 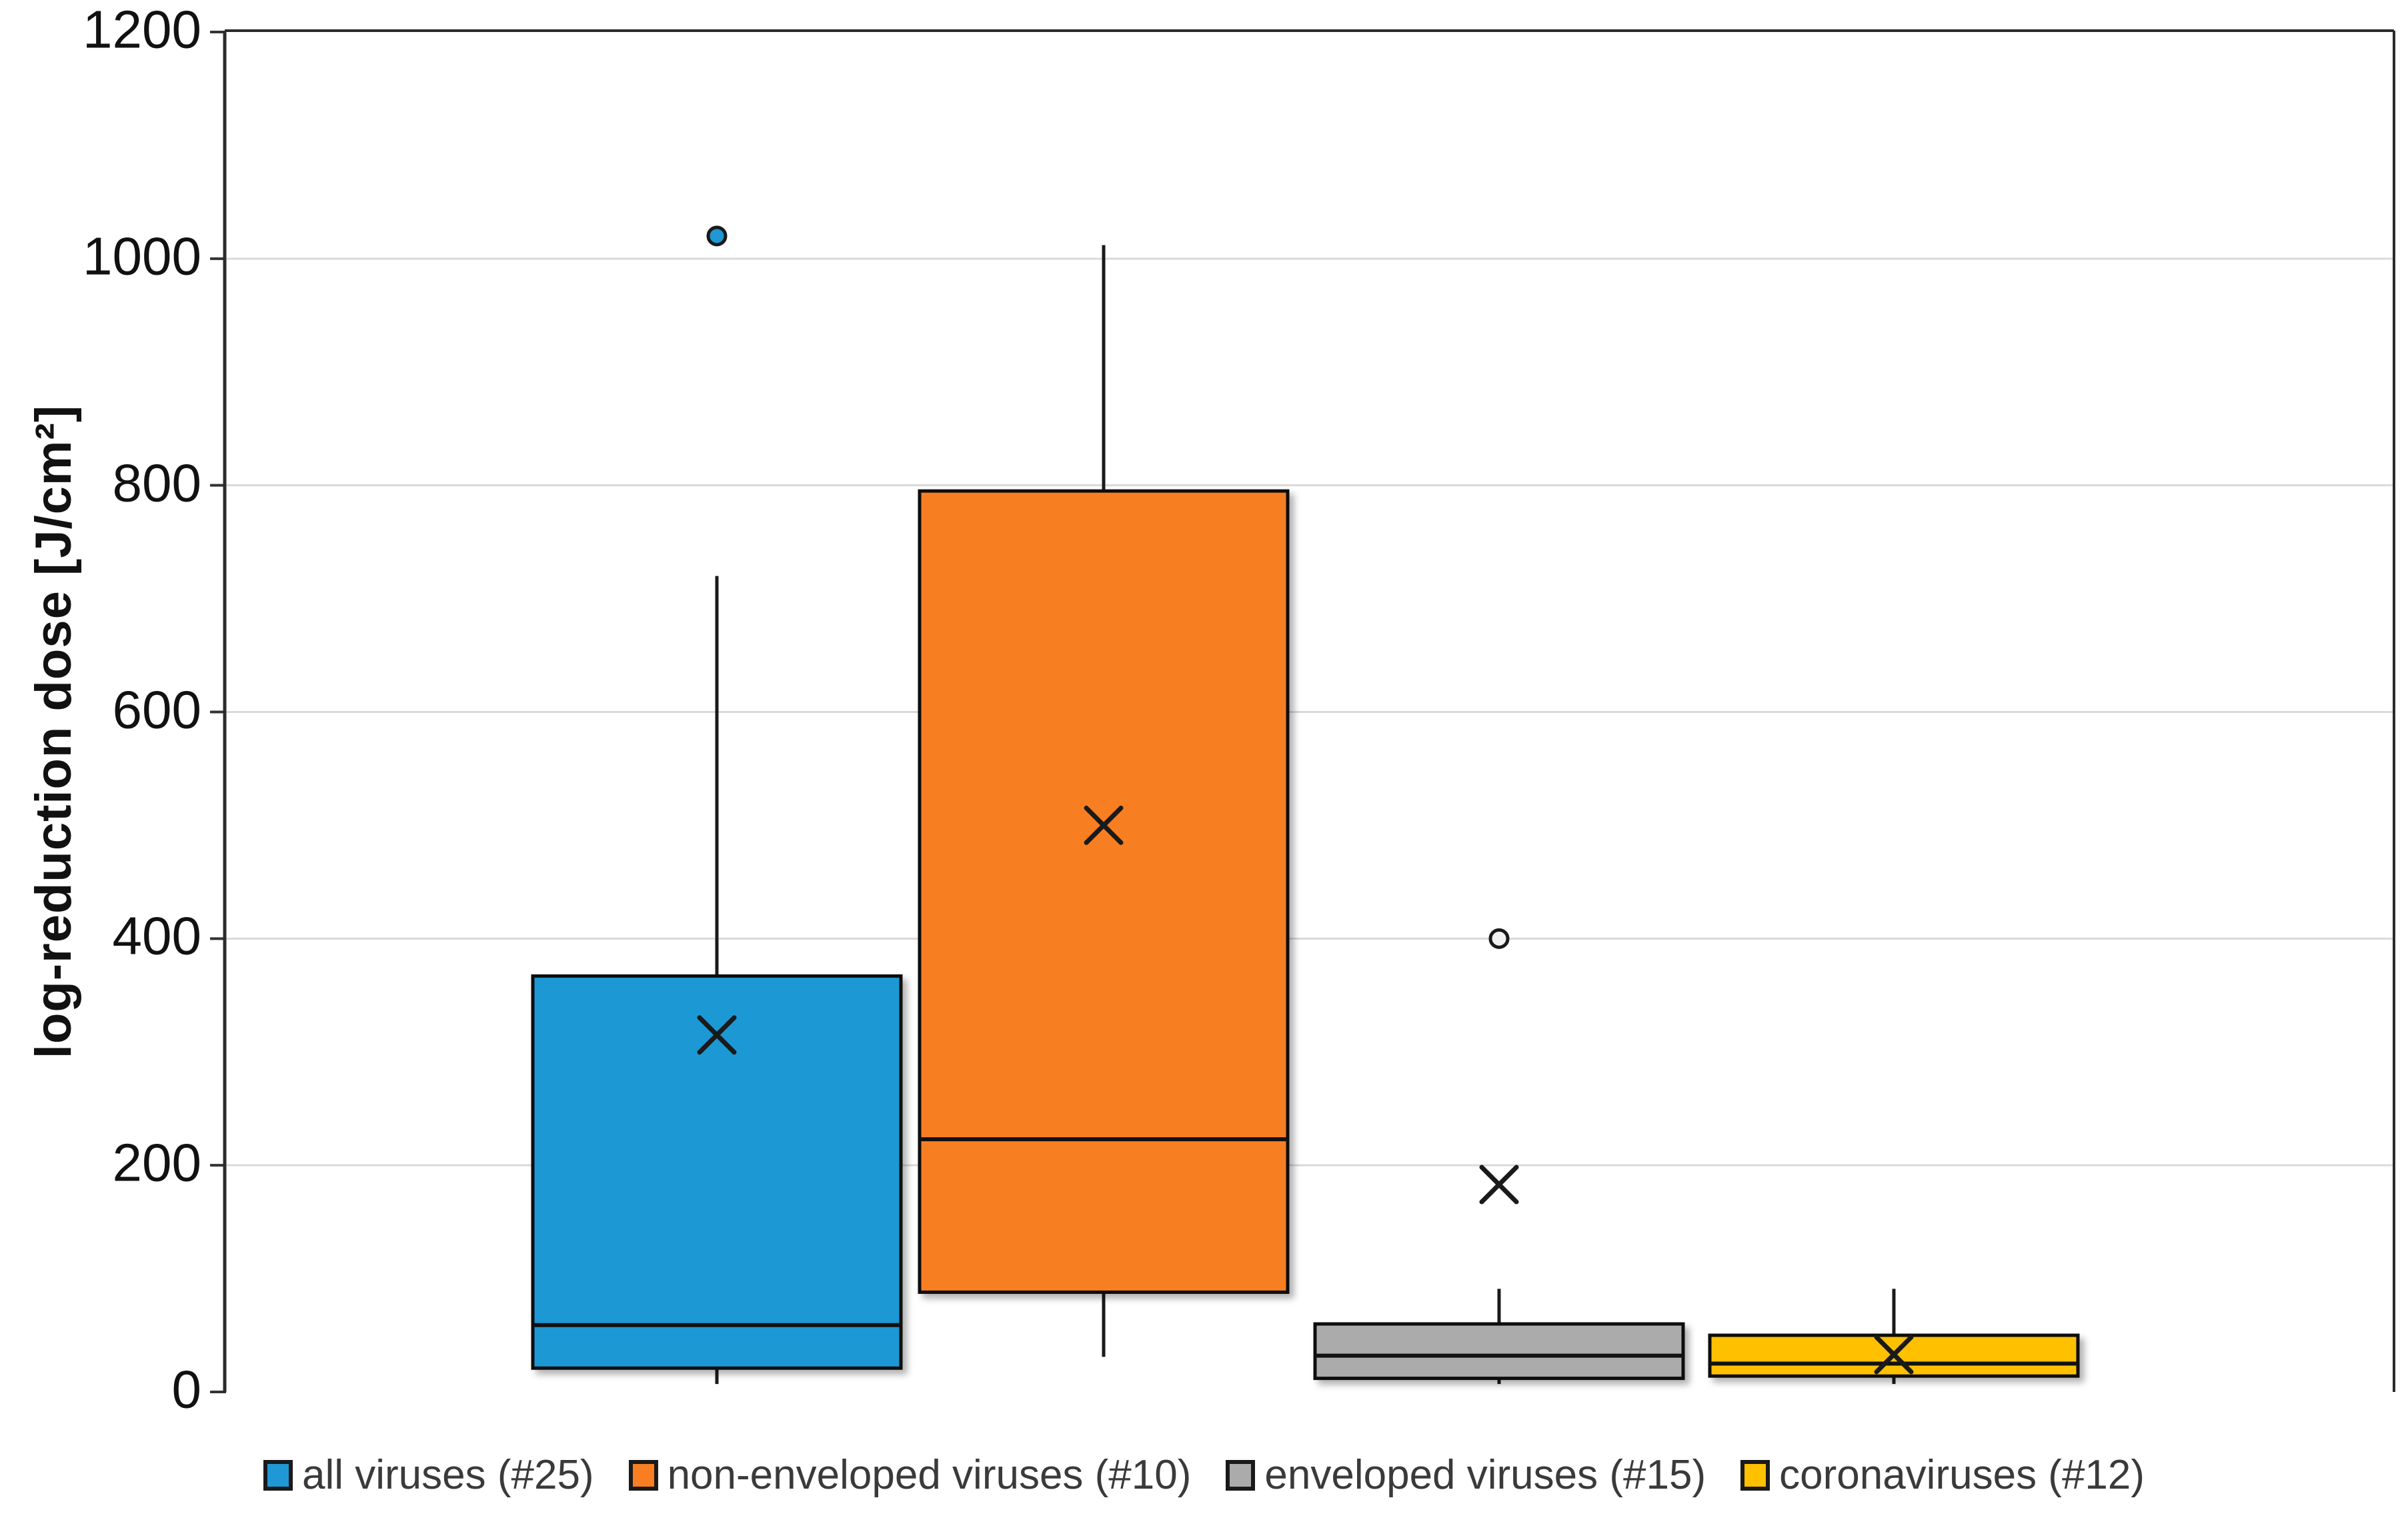 I want to click on legend-label: enveloped viruses (#15), so click(x=1485, y=1475).